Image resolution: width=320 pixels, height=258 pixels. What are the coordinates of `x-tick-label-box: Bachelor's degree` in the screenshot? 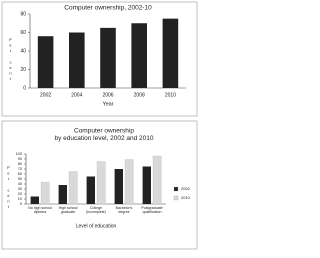 It's located at (124, 210).